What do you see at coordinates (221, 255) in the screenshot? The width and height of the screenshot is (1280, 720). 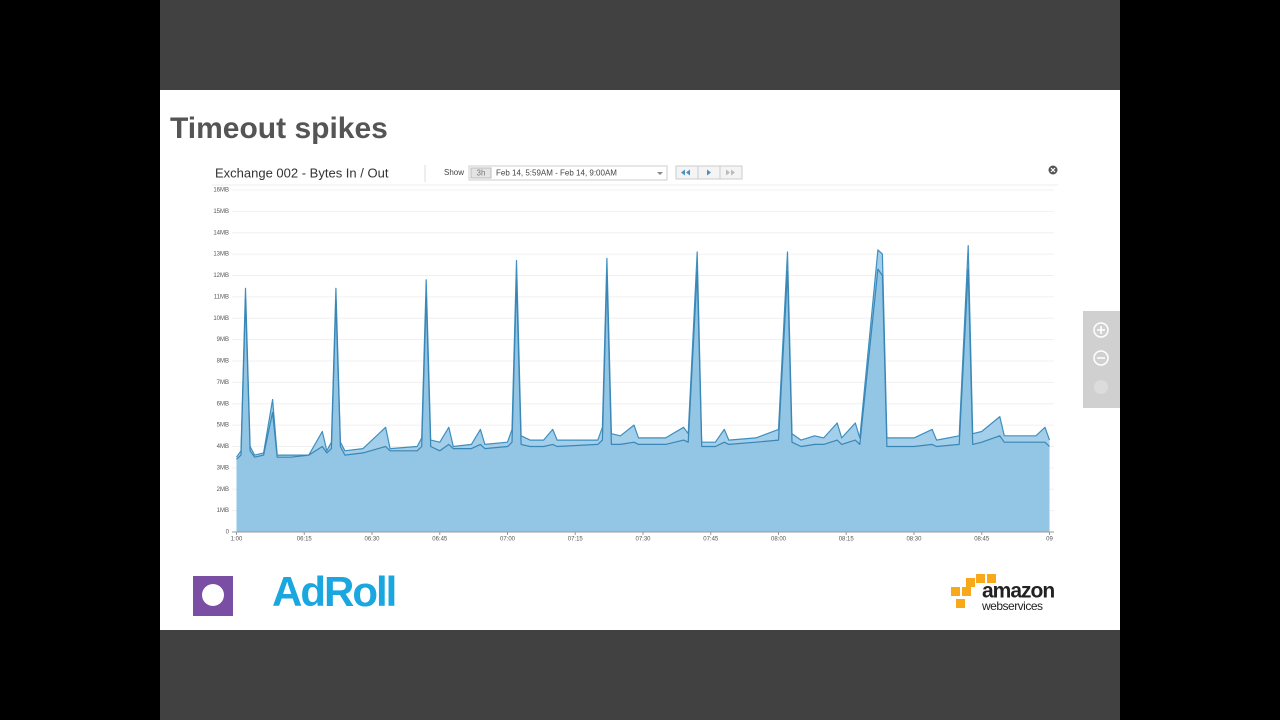 I see `y-tick-label: 13MB` at bounding box center [221, 255].